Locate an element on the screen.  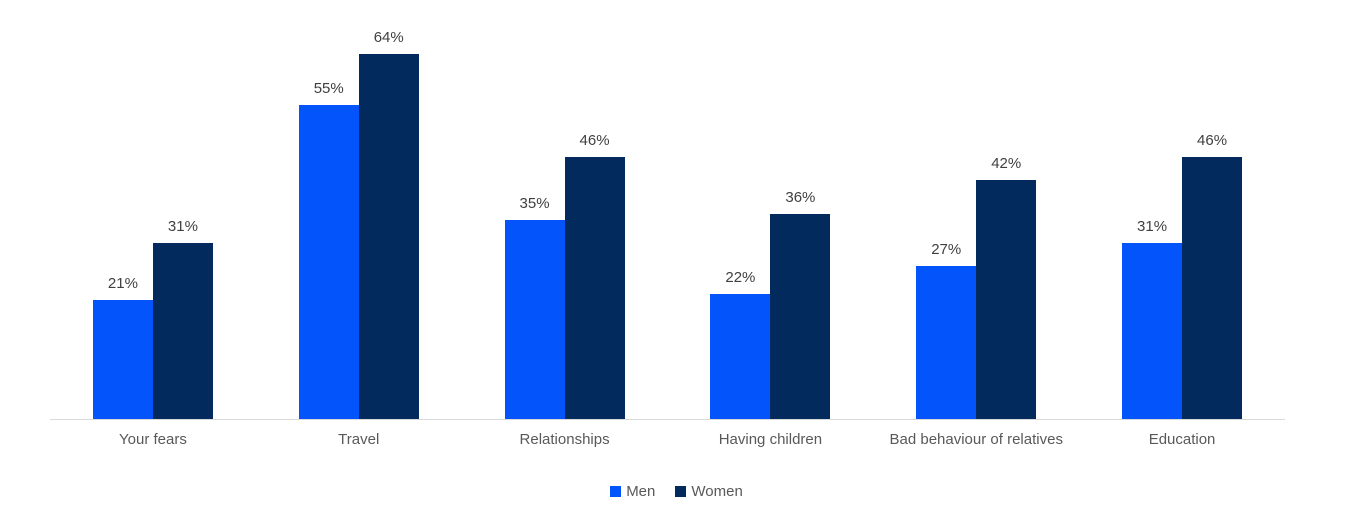
category-label: Travel is located at coordinates (359, 439).